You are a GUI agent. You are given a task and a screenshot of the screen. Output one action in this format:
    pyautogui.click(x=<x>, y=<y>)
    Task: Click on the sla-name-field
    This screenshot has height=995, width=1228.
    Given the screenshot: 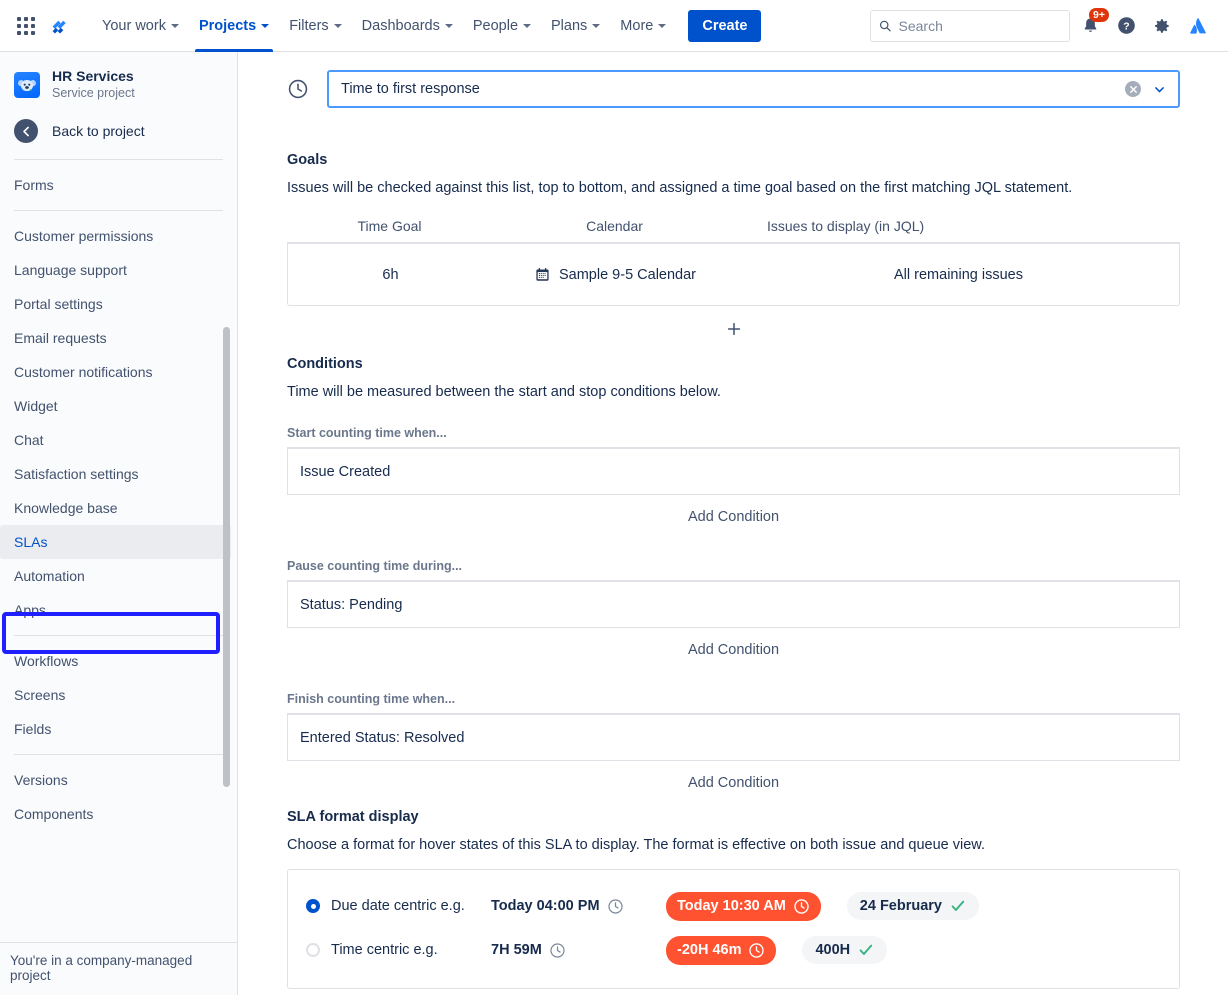 What is the action you would take?
    pyautogui.click(x=753, y=89)
    